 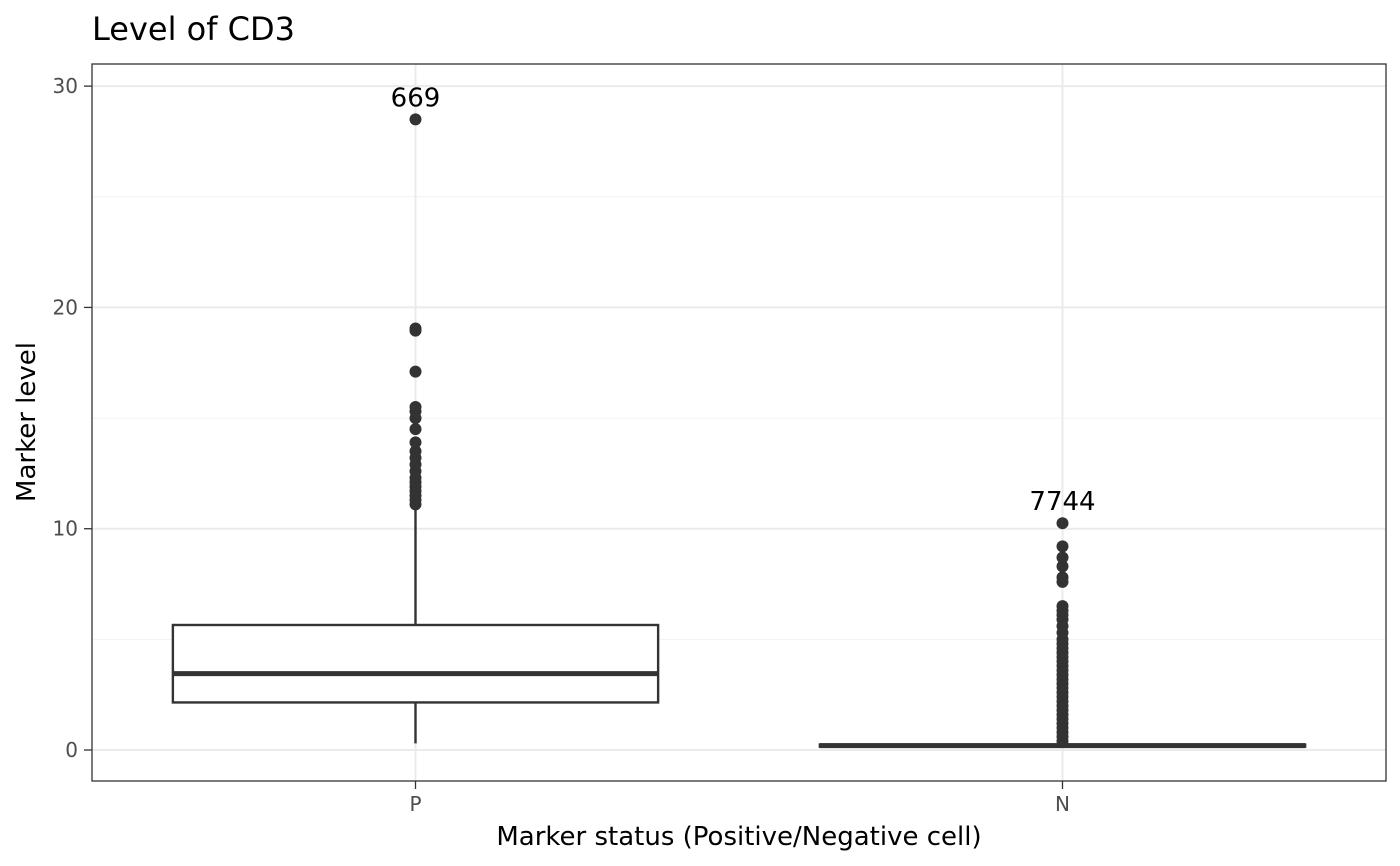 What do you see at coordinates (65, 86) in the screenshot?
I see `y-tick-label: 30` at bounding box center [65, 86].